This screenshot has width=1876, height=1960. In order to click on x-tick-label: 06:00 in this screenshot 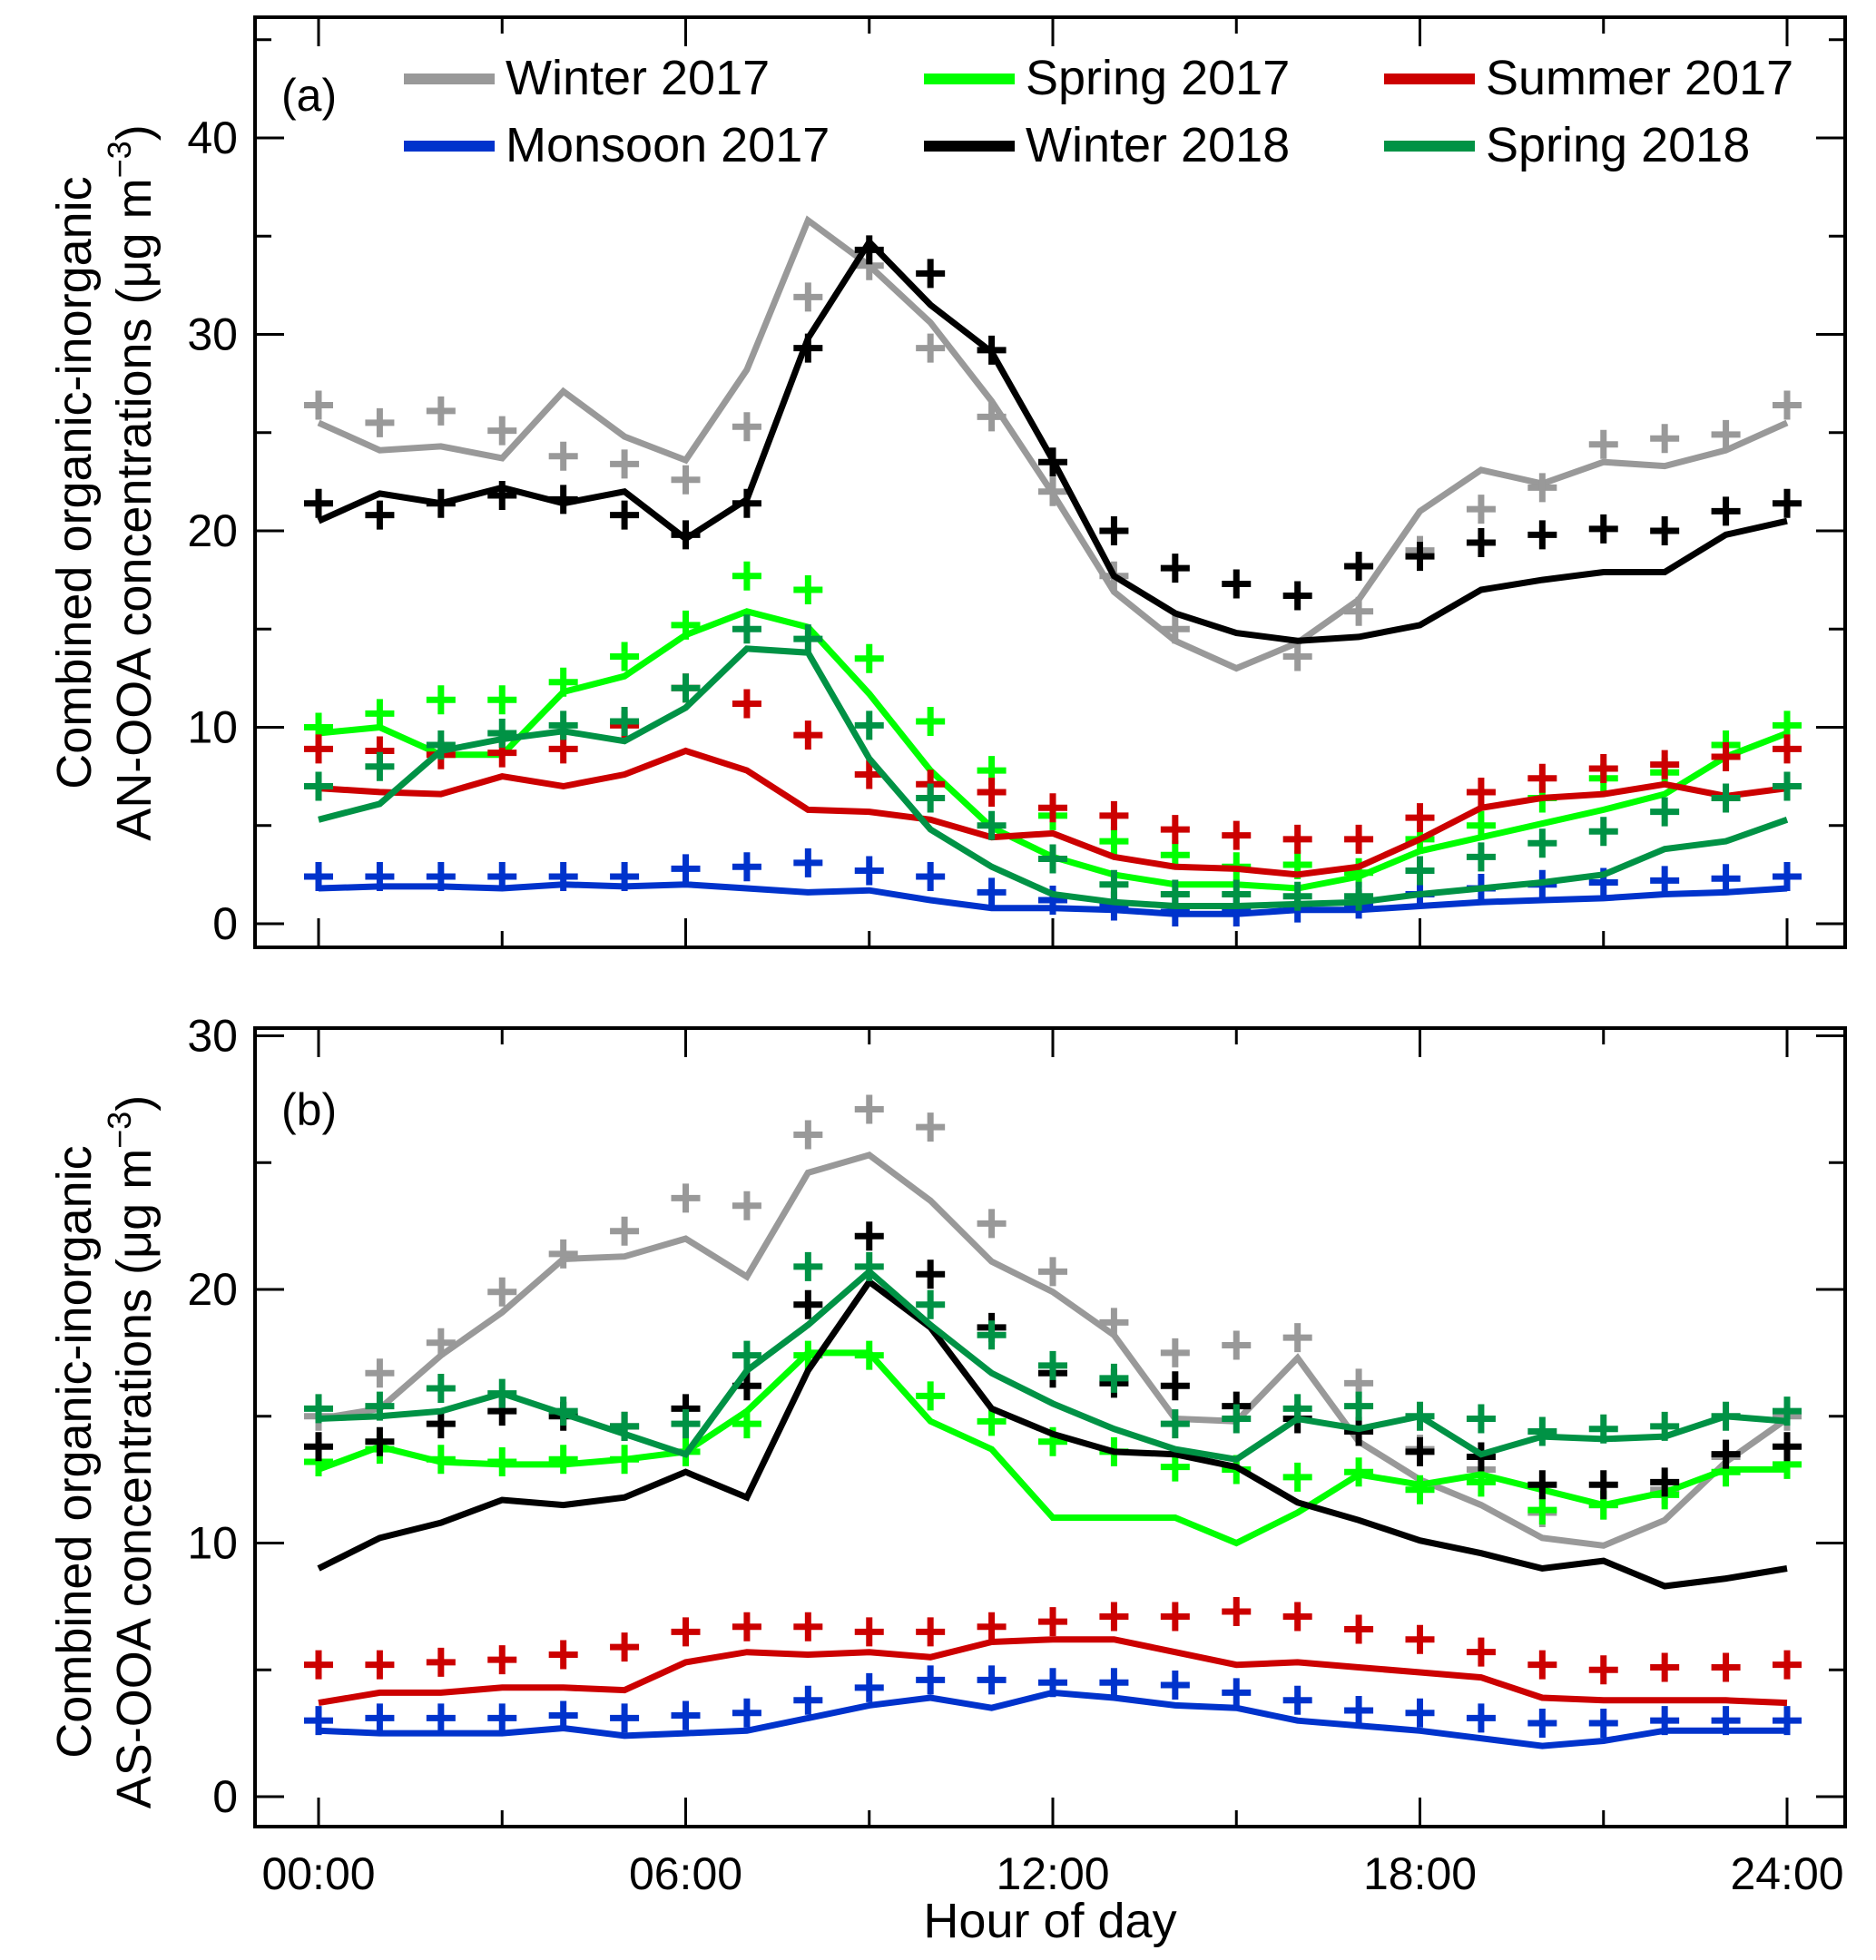, I will do `click(686, 1873)`.